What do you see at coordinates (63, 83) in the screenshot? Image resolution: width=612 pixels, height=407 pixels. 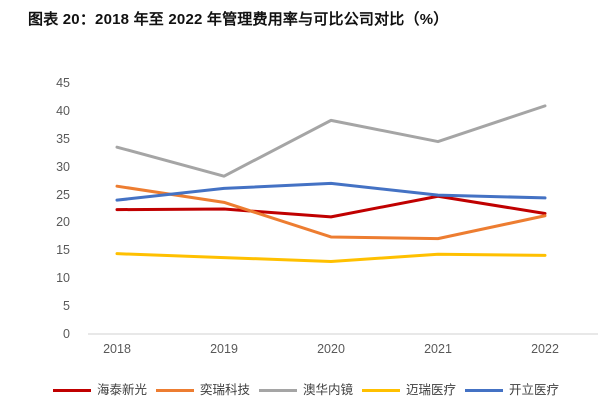 I see `y-tick-label: 45` at bounding box center [63, 83].